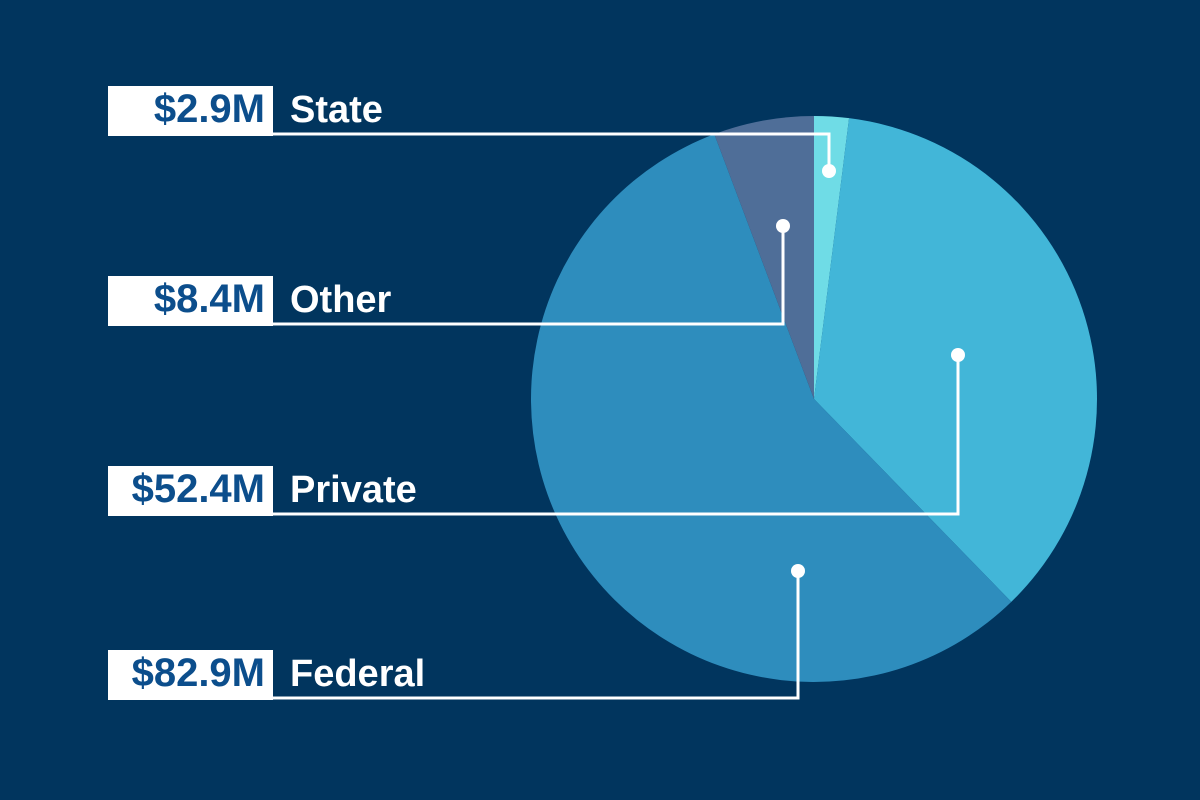 The width and height of the screenshot is (1200, 800). I want to click on leader-dot-other, so click(783, 226).